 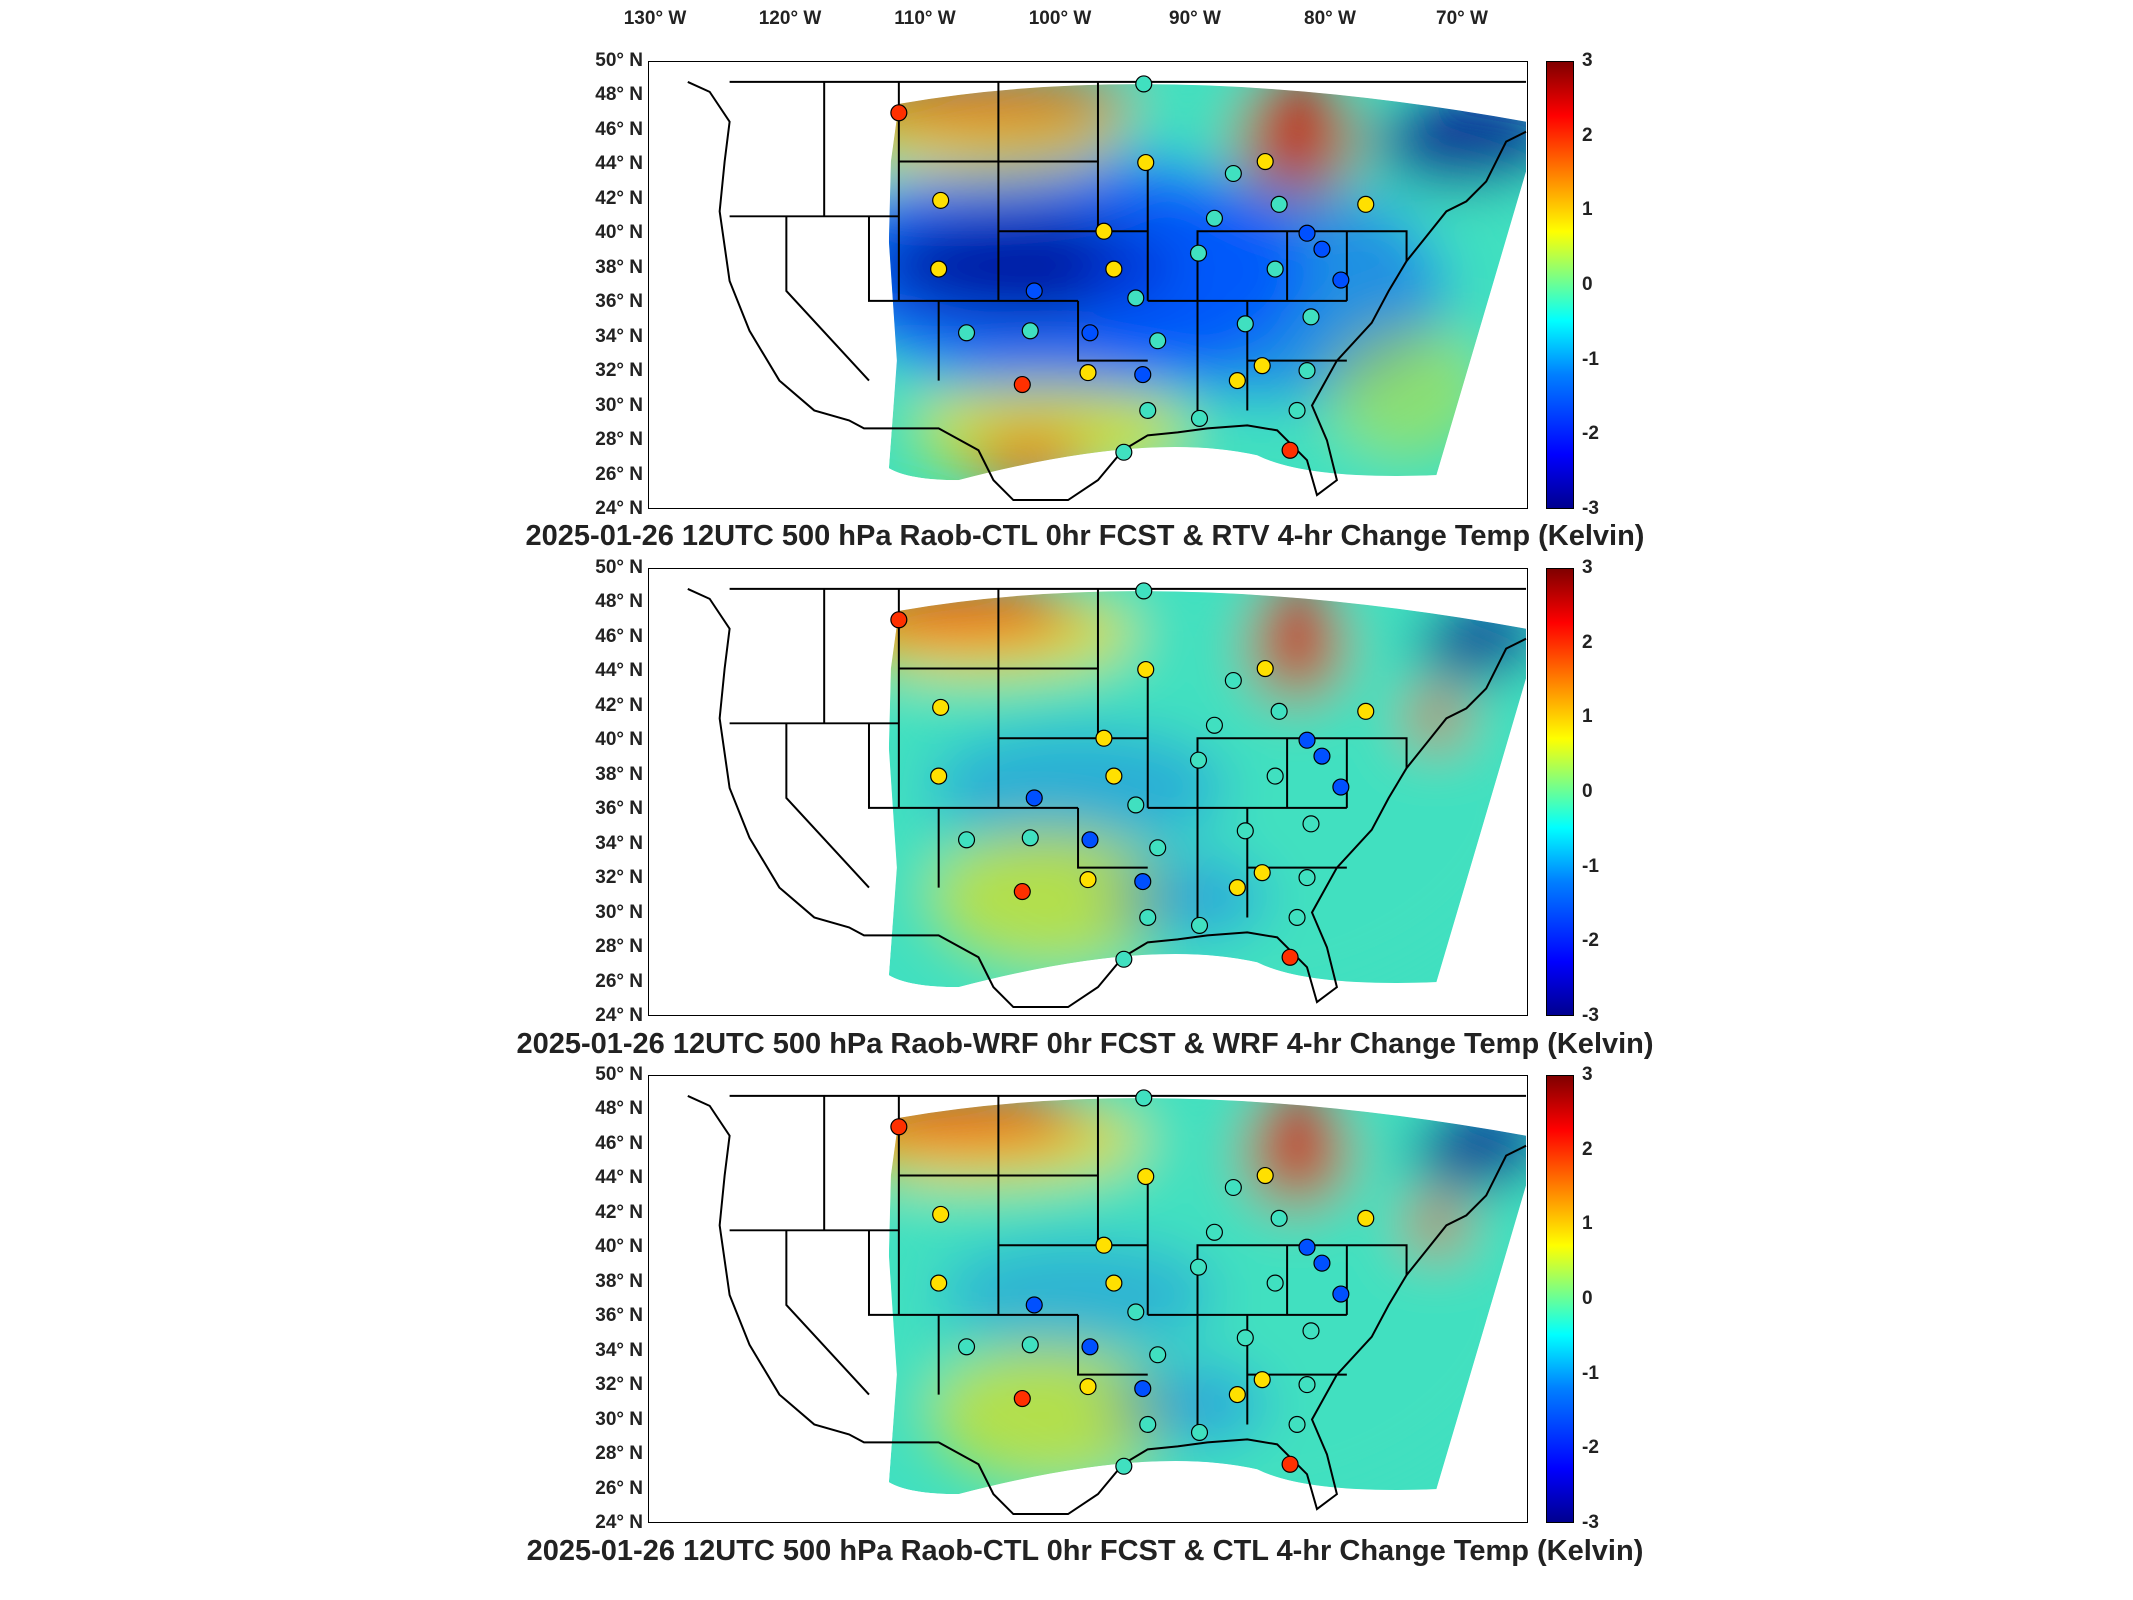 What do you see at coordinates (619, 1178) in the screenshot?
I see `lat-label: 44° N` at bounding box center [619, 1178].